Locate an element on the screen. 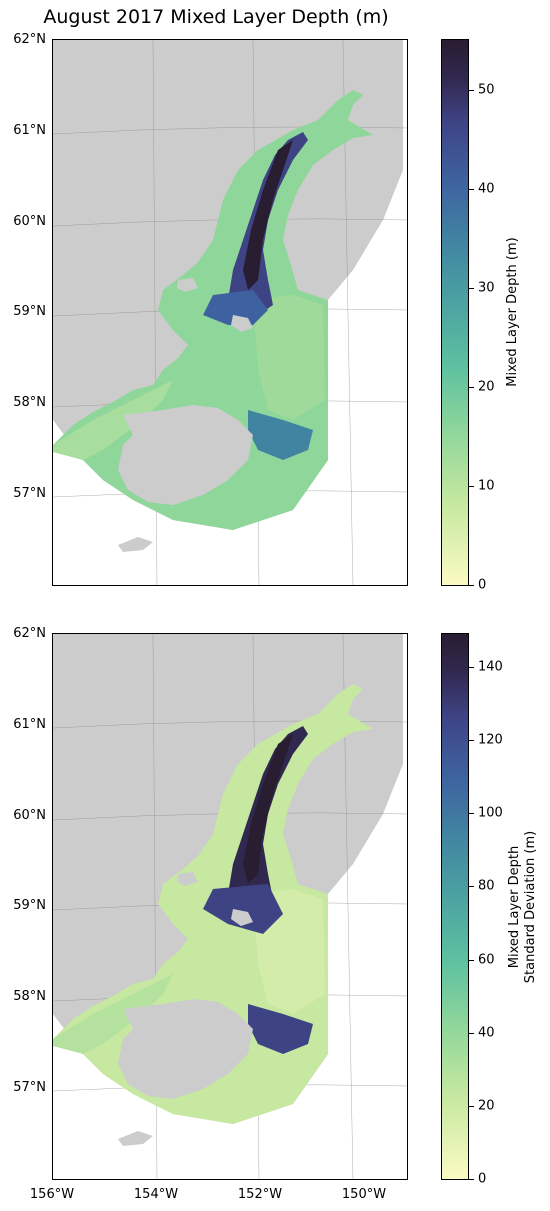 This screenshot has height=1211, width=550. colorbar-bottom-tick-label-100: 100 is located at coordinates (490, 813).